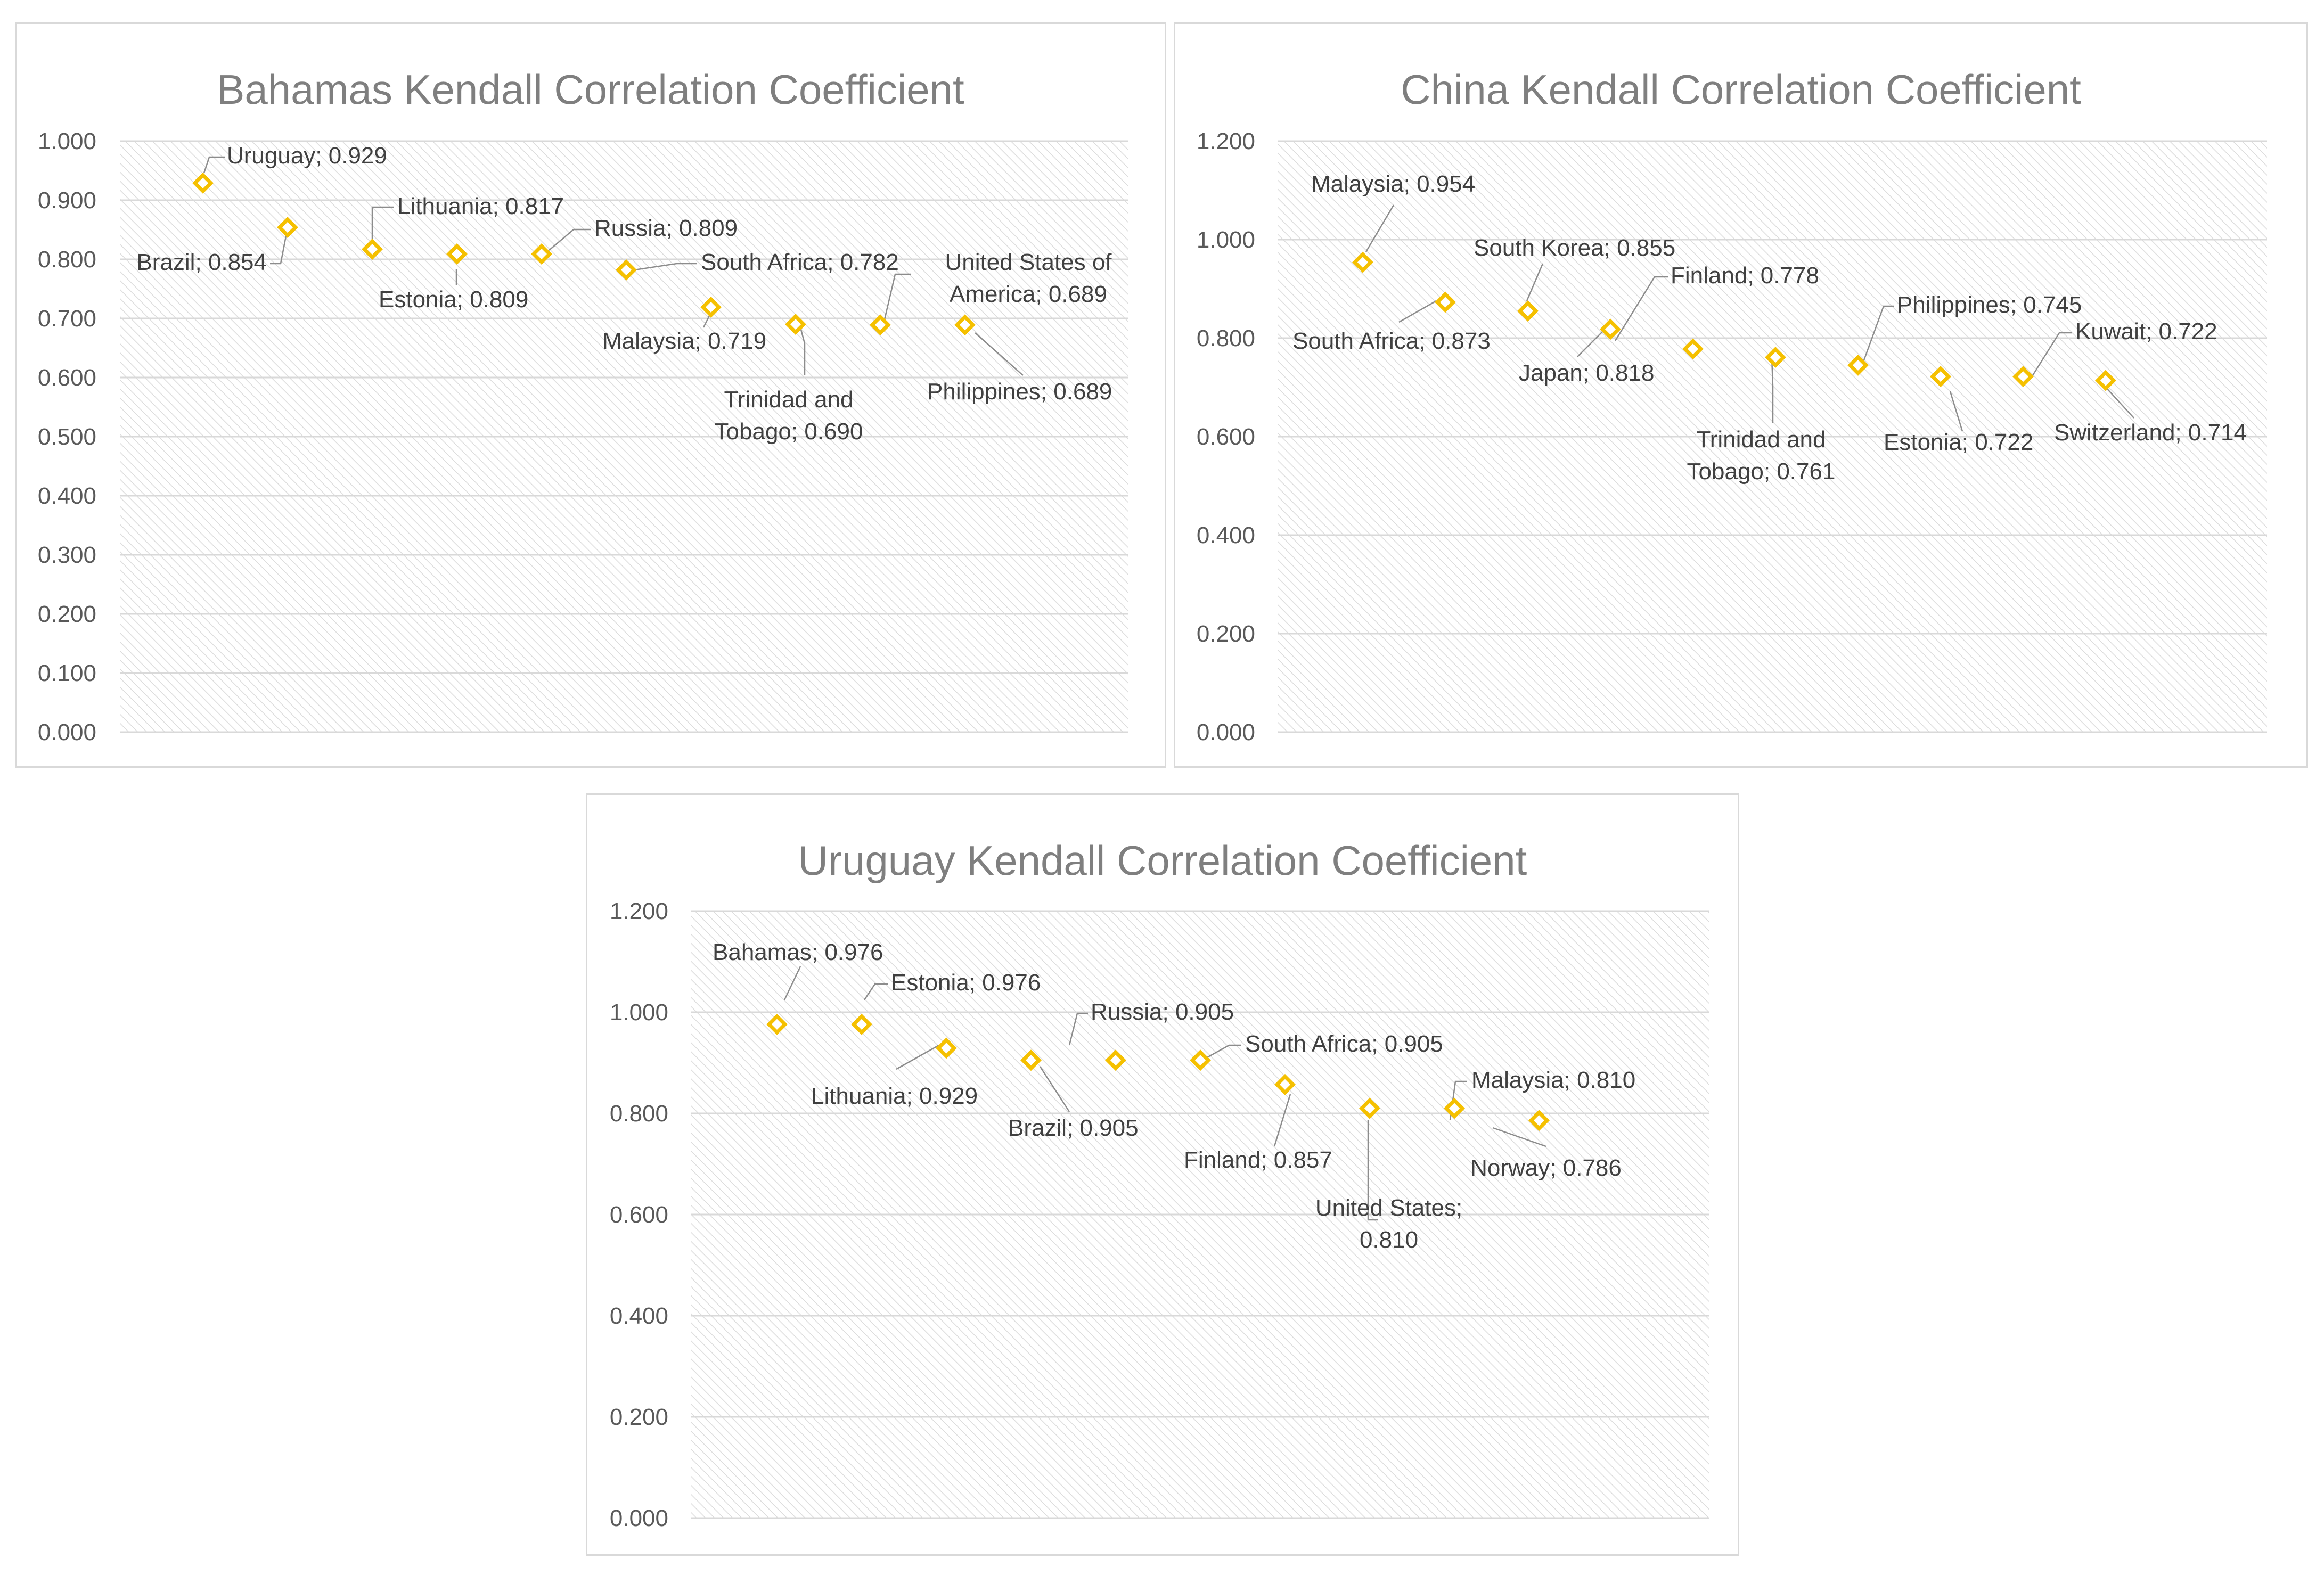 The image size is (2324, 1583). I want to click on data-label: Japan; 0.818, so click(1586, 373).